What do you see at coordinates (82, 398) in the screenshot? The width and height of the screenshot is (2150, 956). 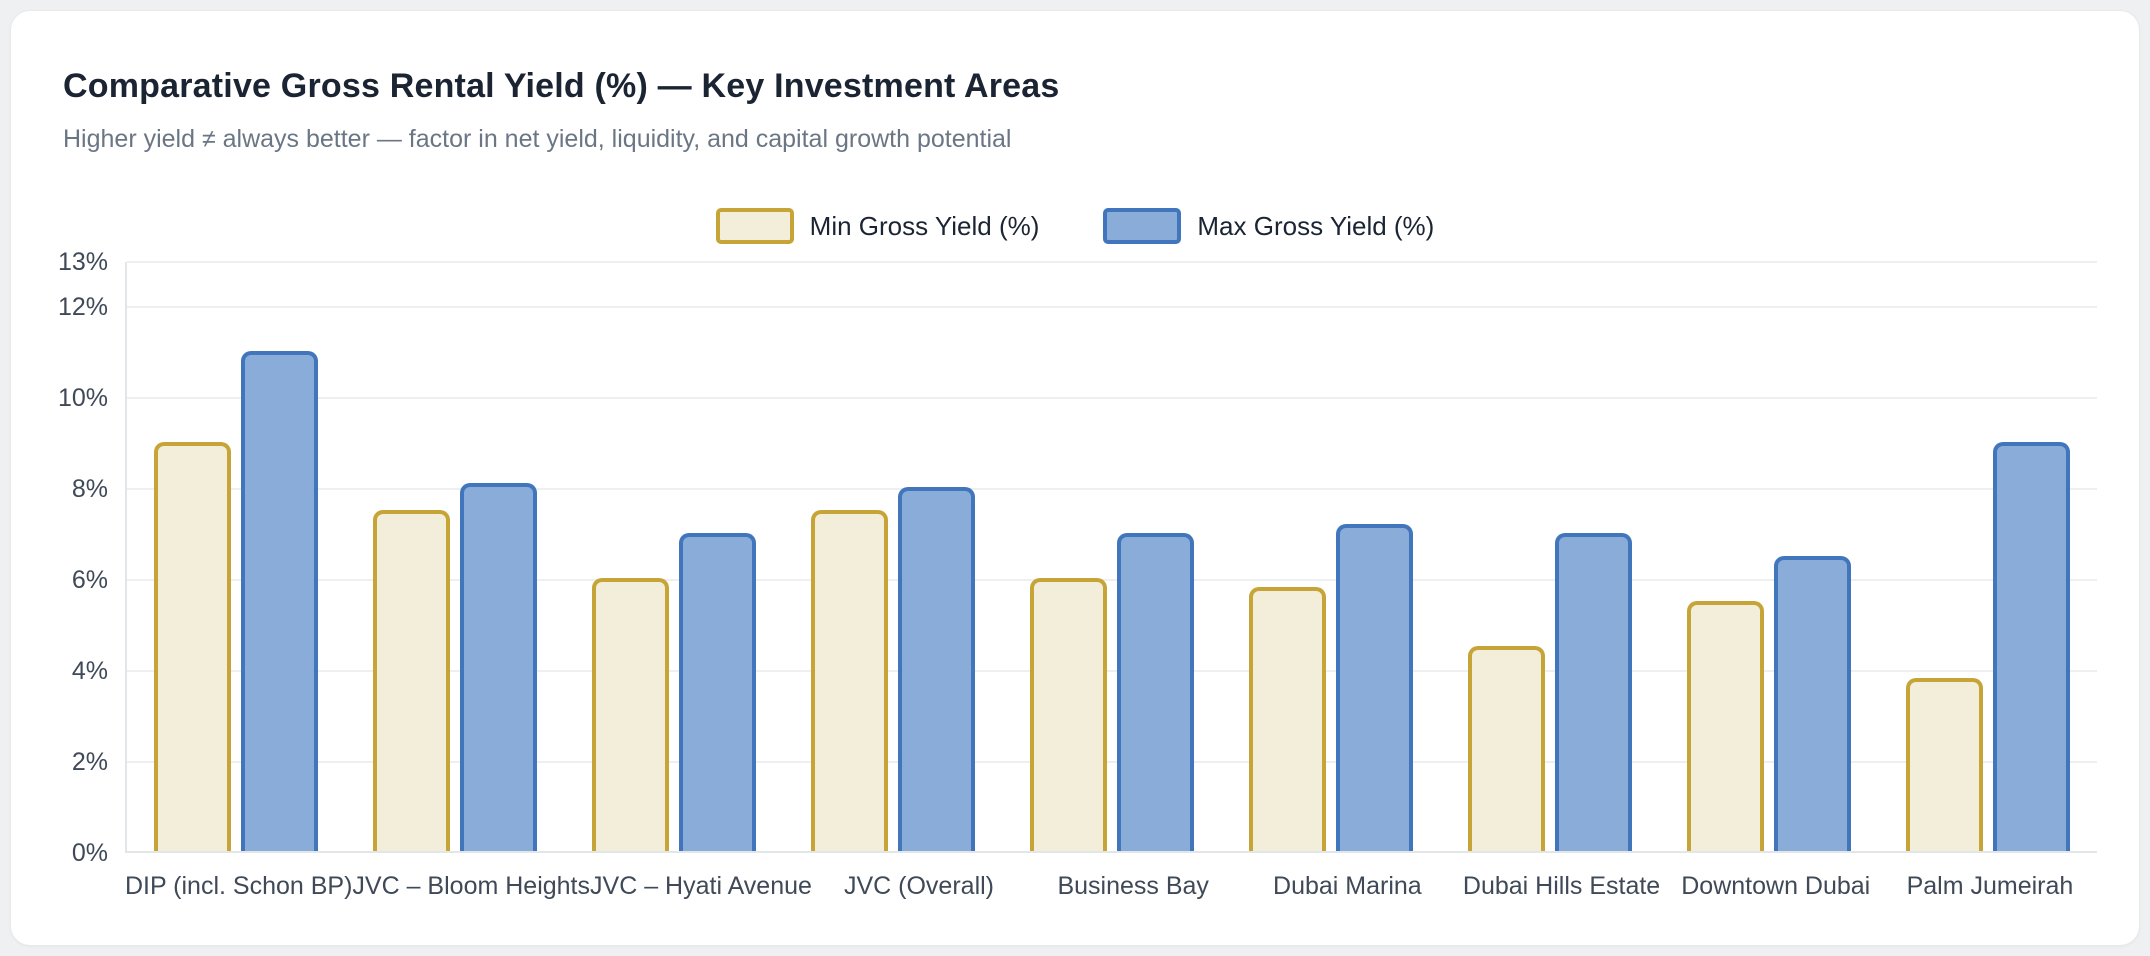 I see `y-tick-label: 10%` at bounding box center [82, 398].